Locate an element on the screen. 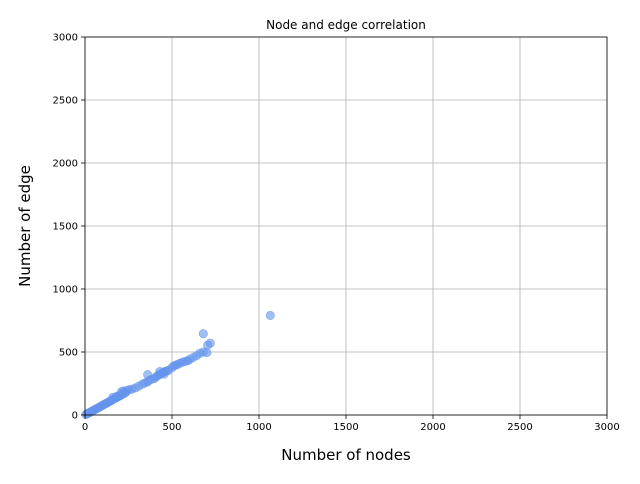  y-tick-label: 500 is located at coordinates (68, 353).